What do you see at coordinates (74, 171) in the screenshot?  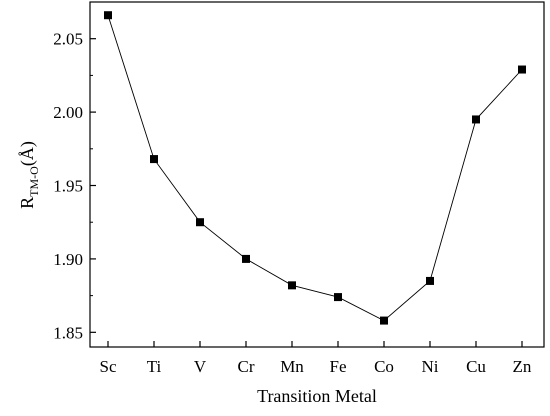 I see `y-axis-ticks: 1.85 1.90 1.95 2.00 2.05` at bounding box center [74, 171].